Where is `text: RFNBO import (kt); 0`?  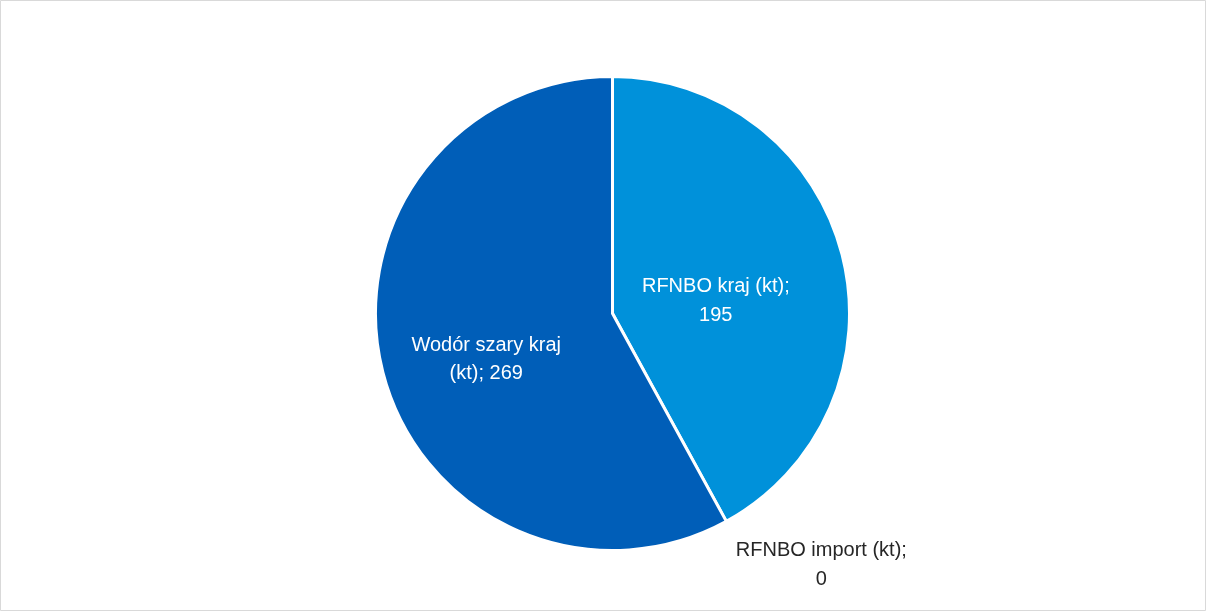
text: RFNBO import (kt); 0 is located at coordinates (821, 563).